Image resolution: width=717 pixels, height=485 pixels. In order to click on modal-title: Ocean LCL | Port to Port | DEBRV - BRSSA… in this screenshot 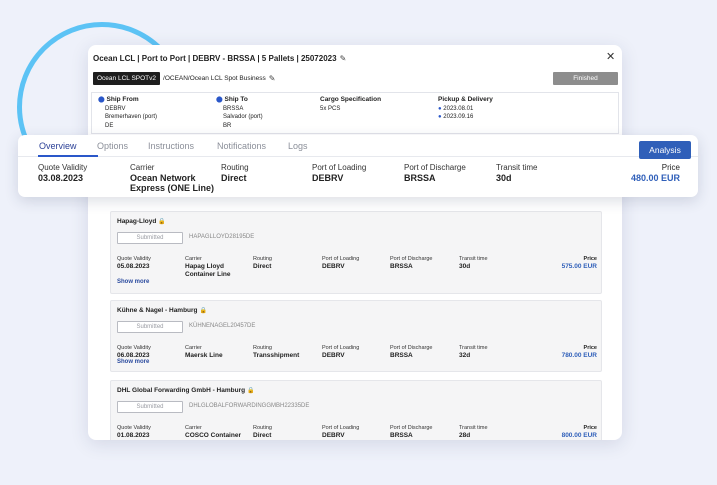, I will do `click(220, 58)`.